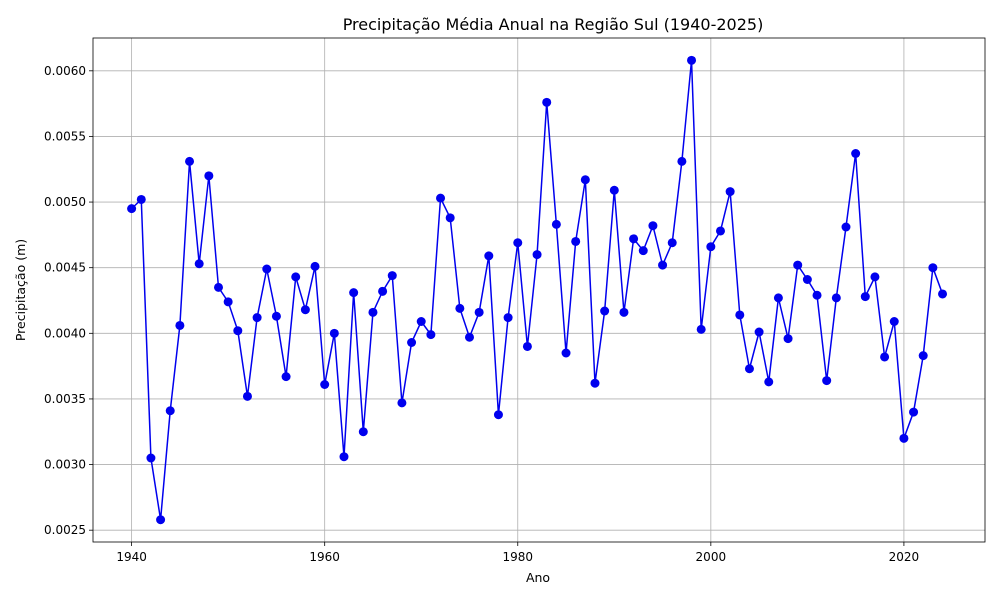 Image resolution: width=1000 pixels, height=600 pixels. I want to click on y-axis-label: Precipitação (m), so click(20, 290).